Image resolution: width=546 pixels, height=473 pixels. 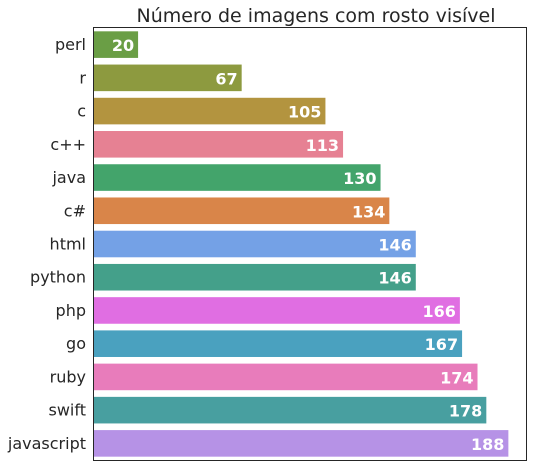 What do you see at coordinates (304, 112) in the screenshot?
I see `value-label-c: 105` at bounding box center [304, 112].